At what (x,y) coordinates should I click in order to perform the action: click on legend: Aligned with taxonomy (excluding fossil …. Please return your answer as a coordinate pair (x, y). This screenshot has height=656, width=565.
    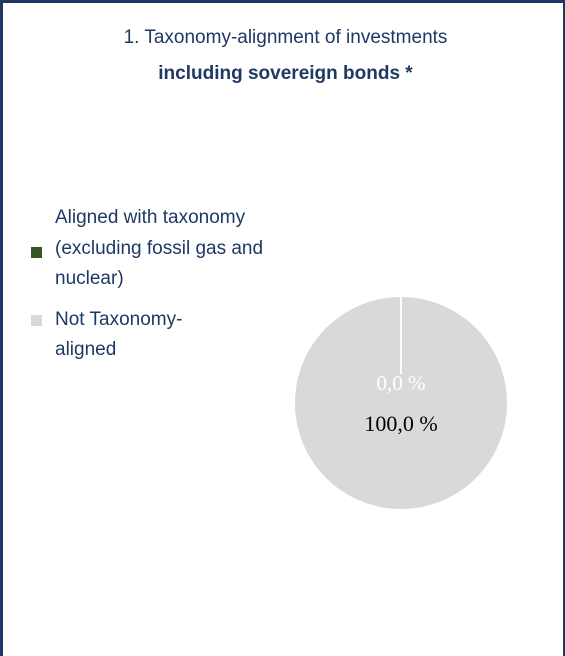
    Looking at the image, I should click on (161, 289).